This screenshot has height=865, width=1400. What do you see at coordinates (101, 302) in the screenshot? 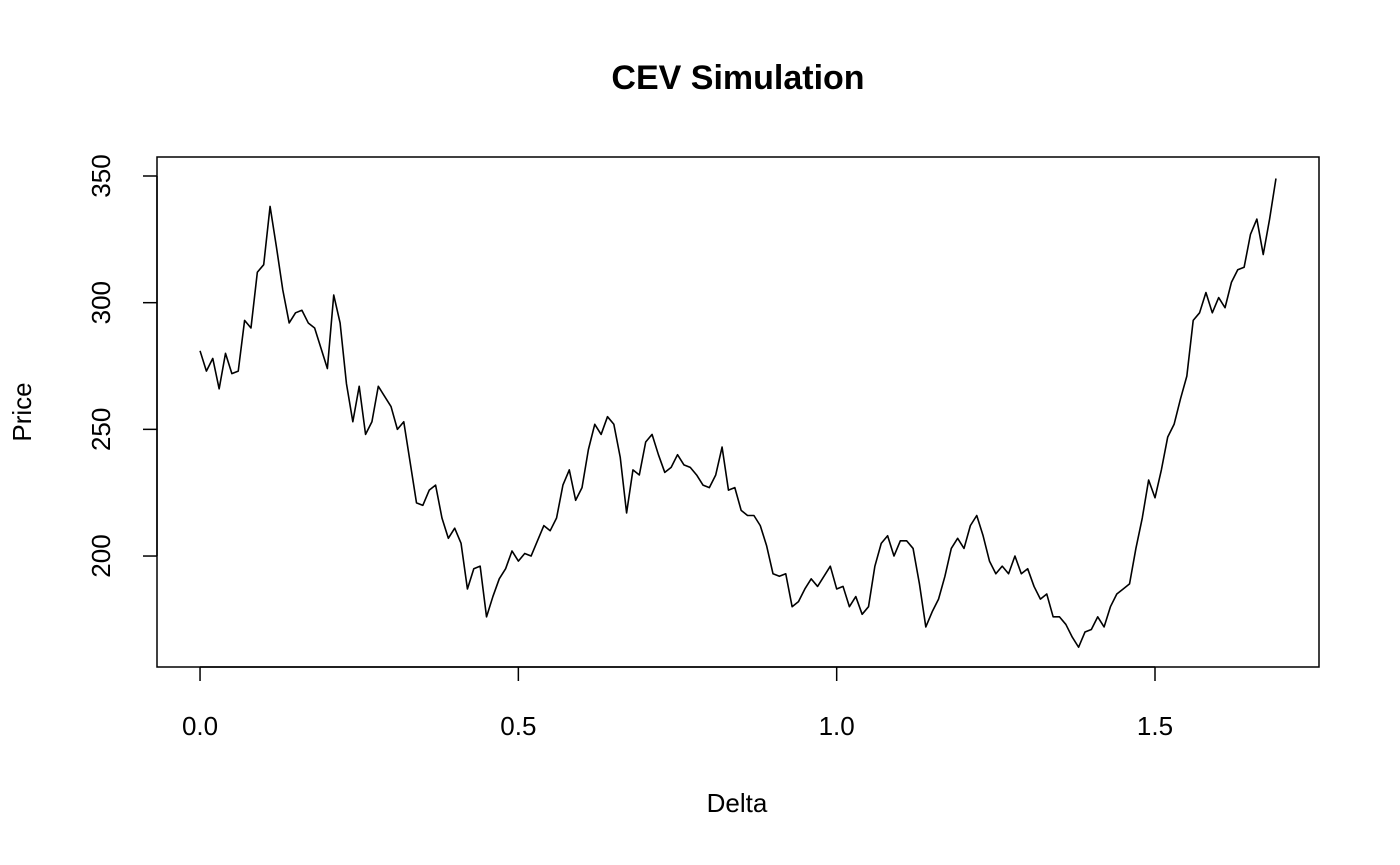
I see `y-tick-label: 300` at bounding box center [101, 302].